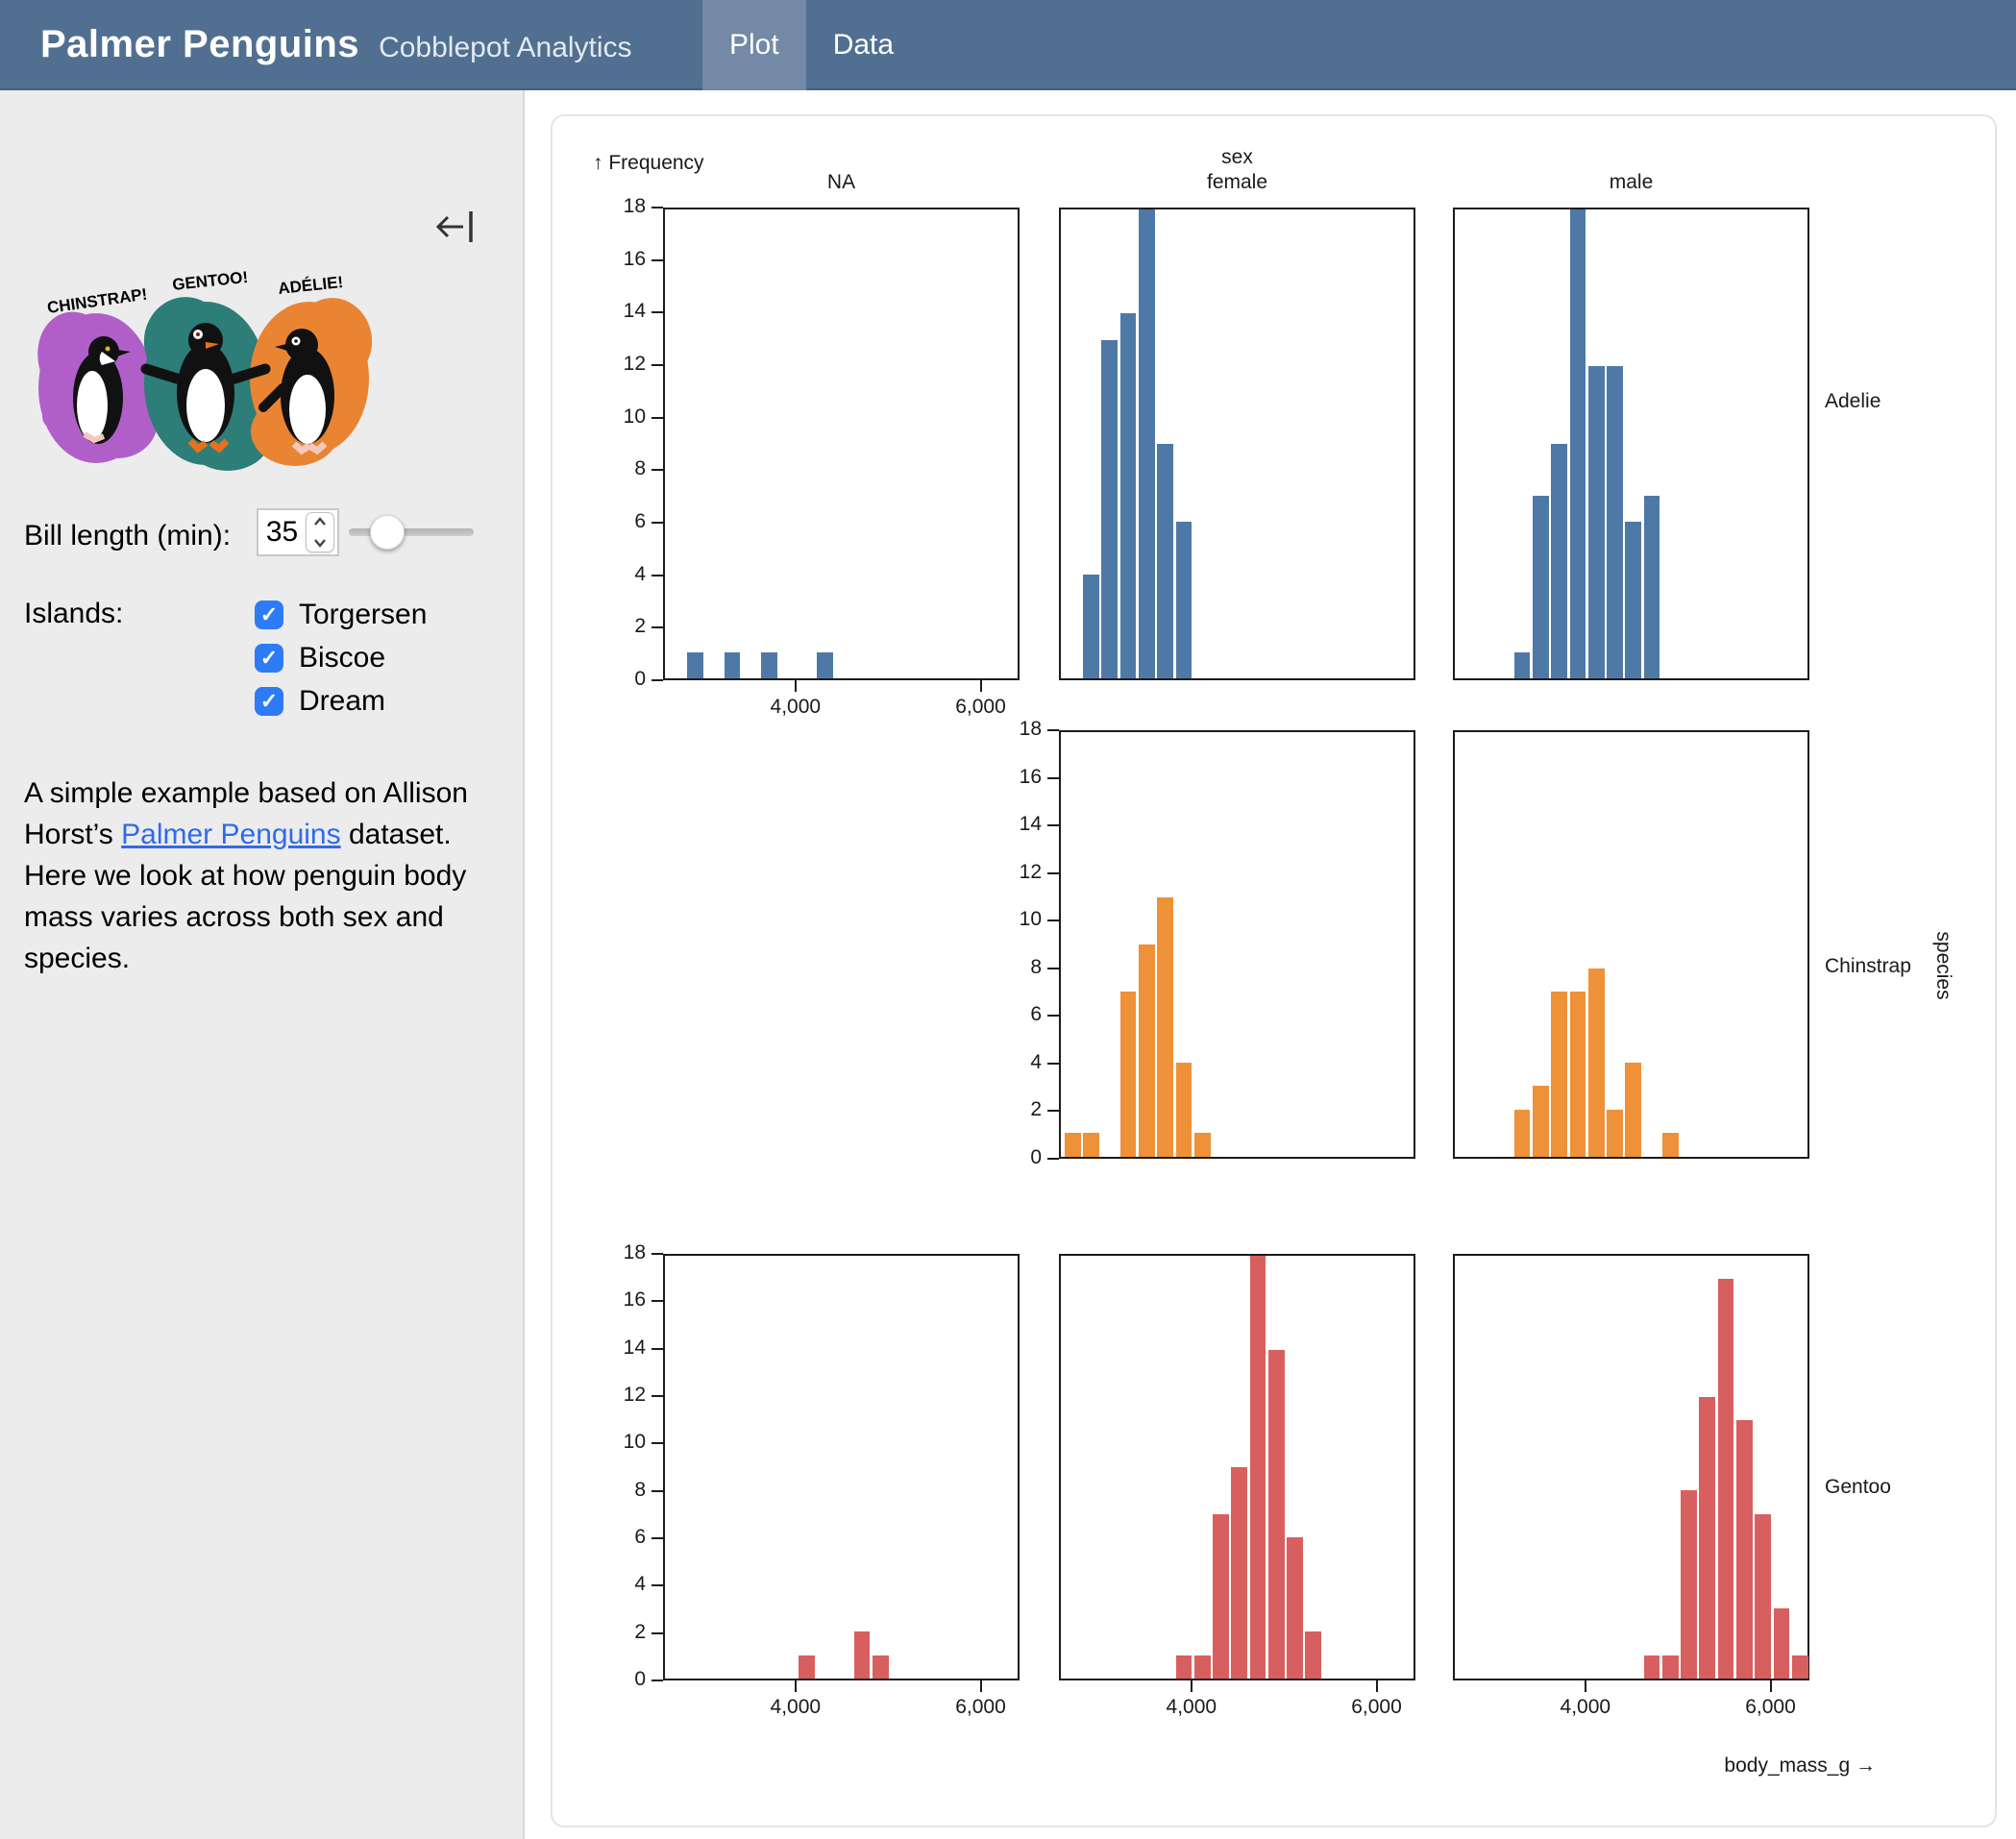 The width and height of the screenshot is (2016, 1839). I want to click on title-block: Palmer Penguins Cobblepot Analytics, so click(336, 44).